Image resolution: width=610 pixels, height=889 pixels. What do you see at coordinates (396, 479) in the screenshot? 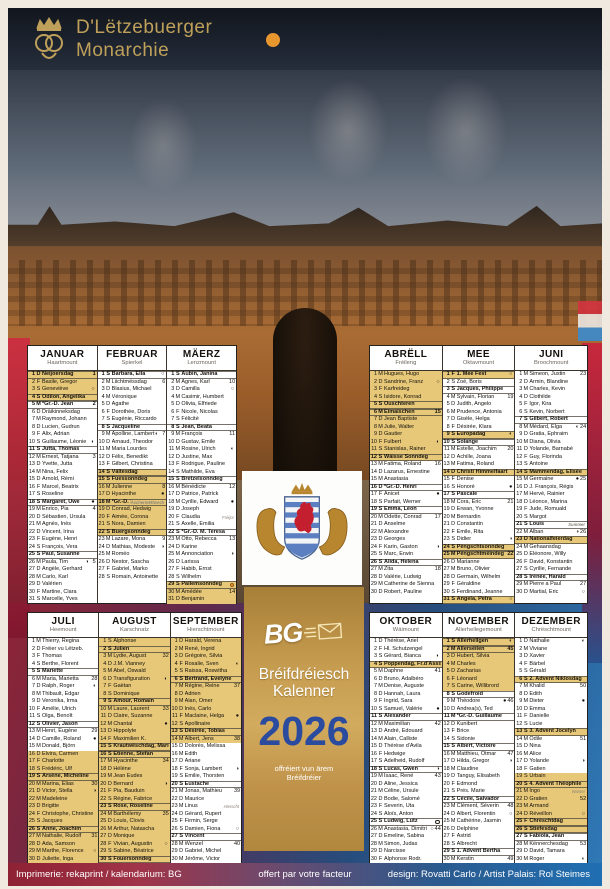
I see `nameday-text: Anastasia` at bounding box center [396, 479].